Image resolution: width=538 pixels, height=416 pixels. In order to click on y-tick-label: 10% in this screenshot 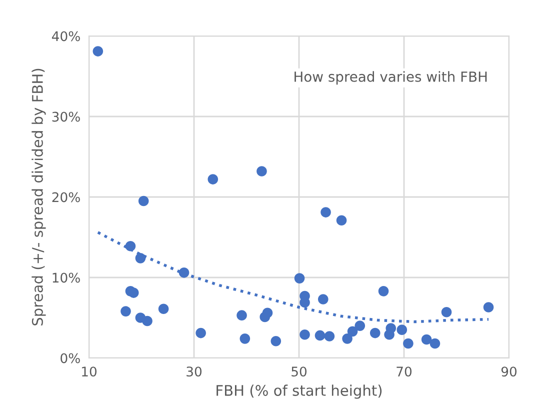, I will do `click(66, 277)`.